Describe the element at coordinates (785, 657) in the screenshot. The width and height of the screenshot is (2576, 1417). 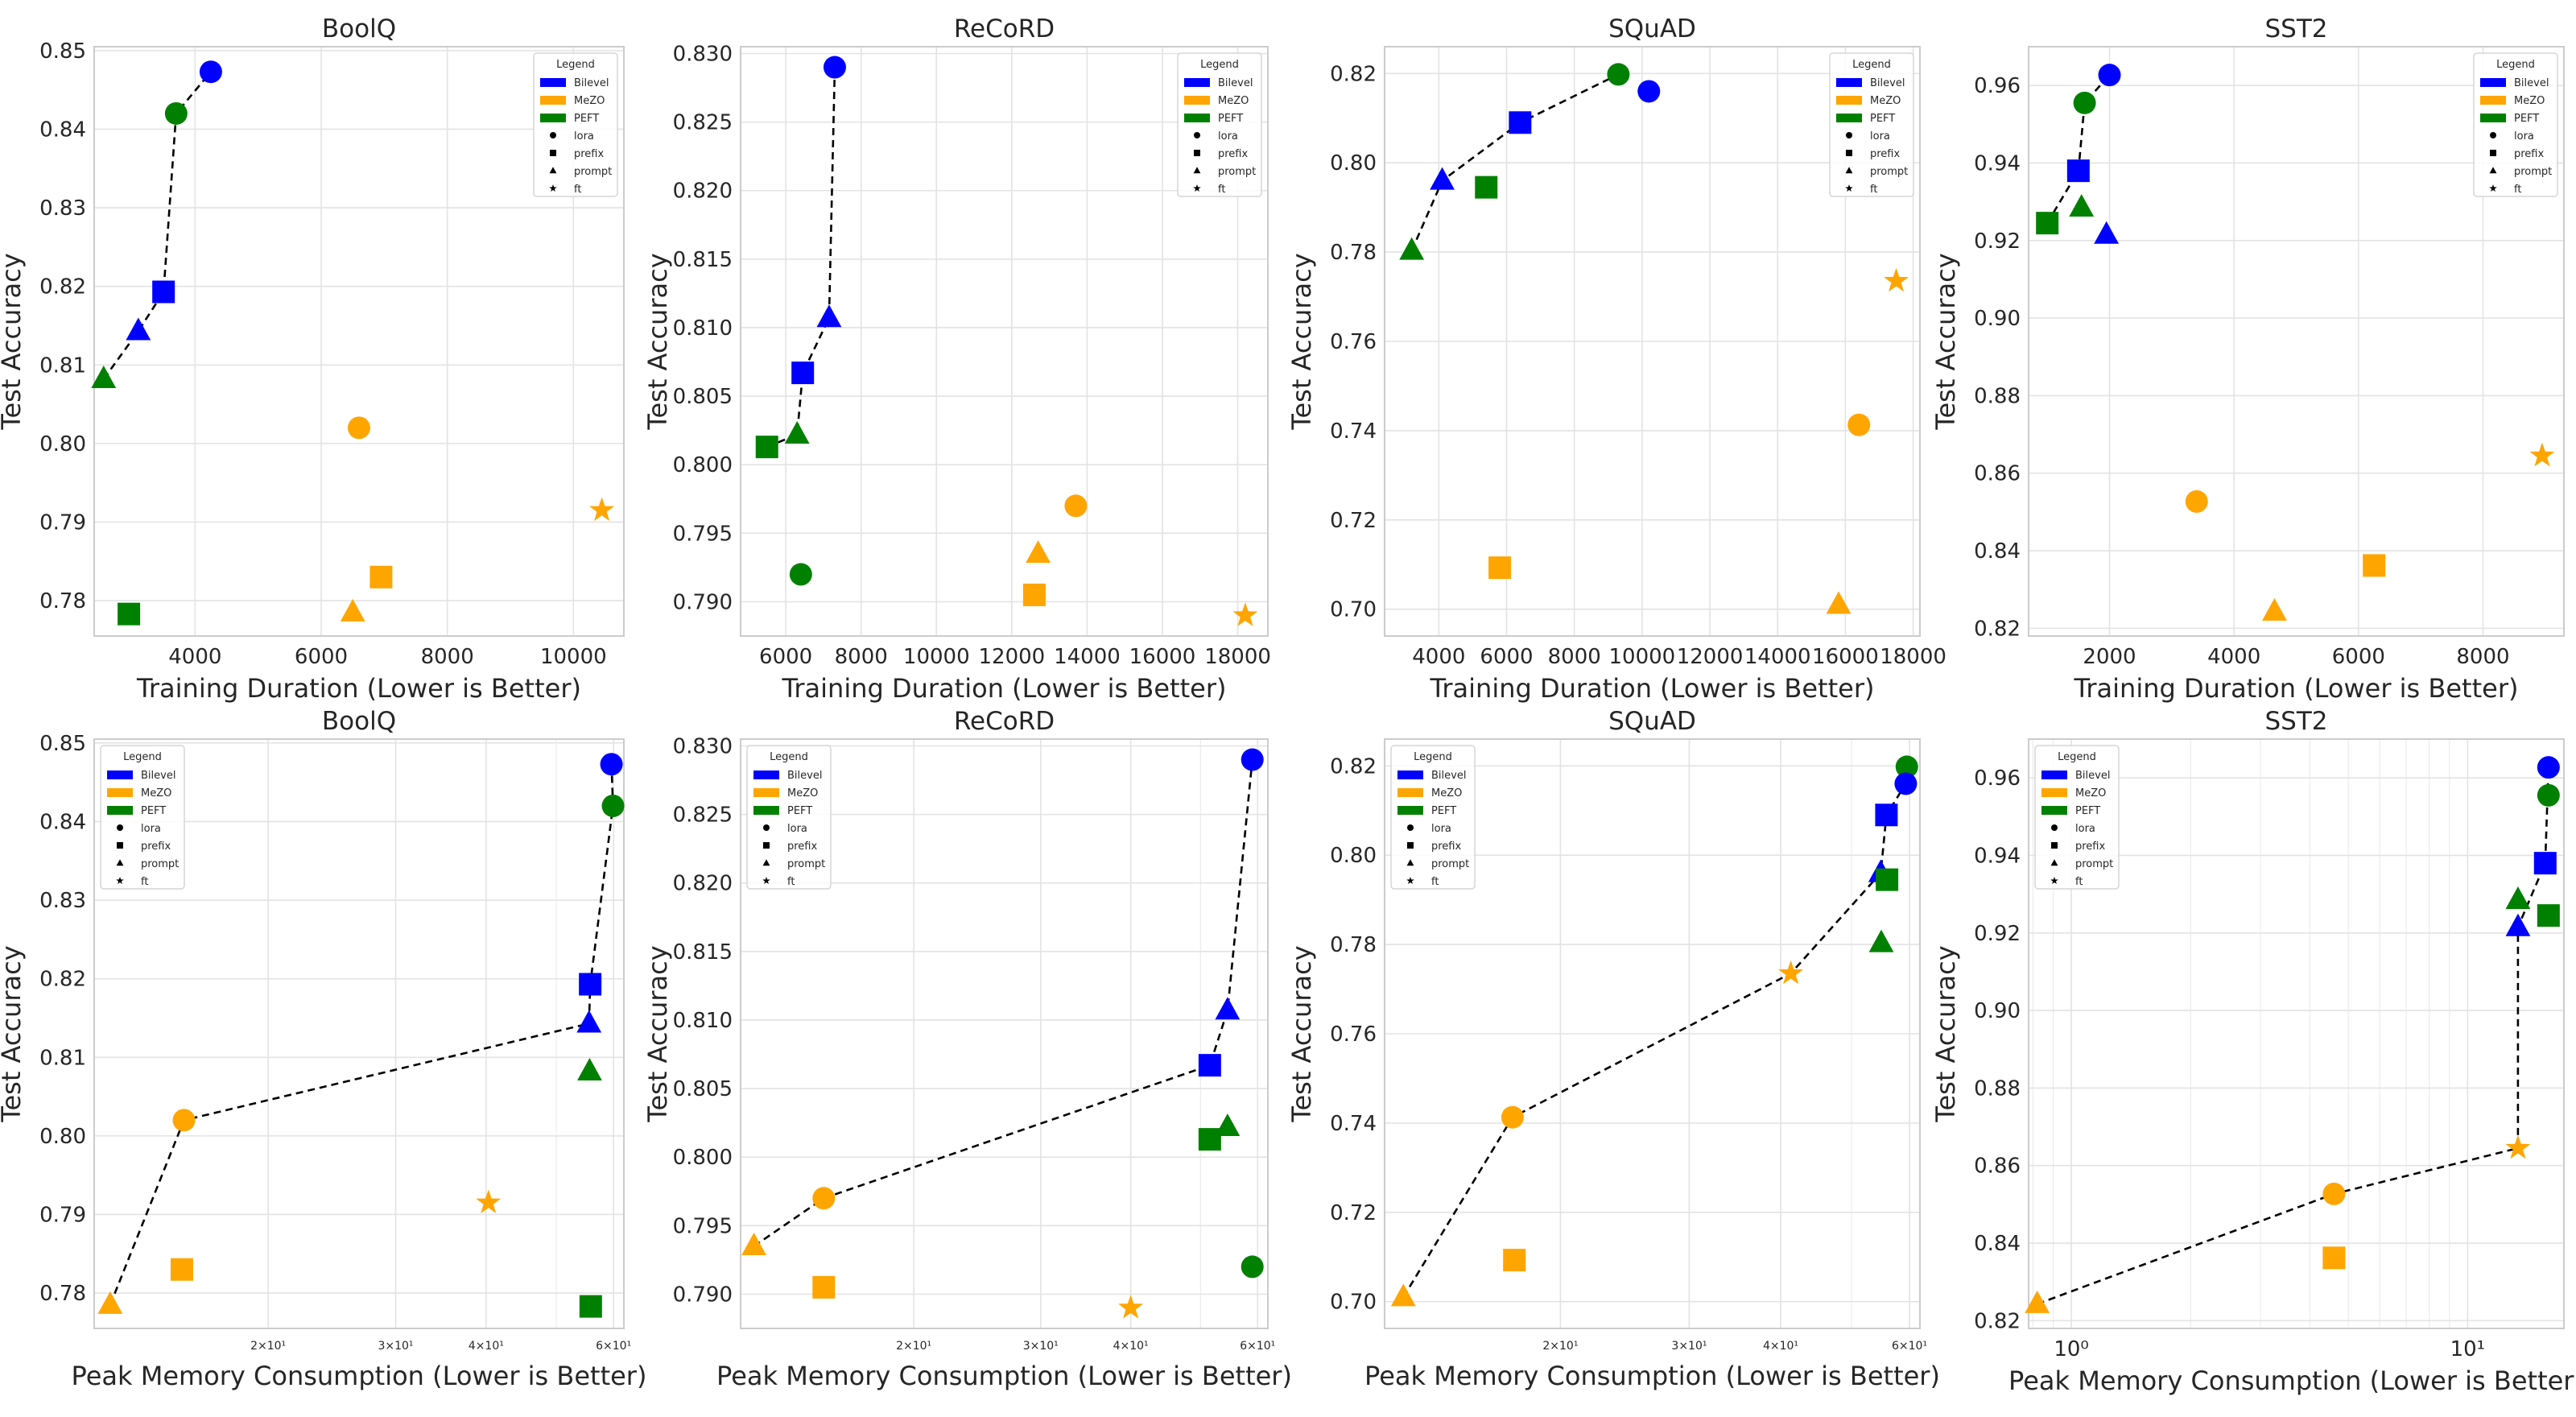
I see `x-tick-label: 6000` at that location.